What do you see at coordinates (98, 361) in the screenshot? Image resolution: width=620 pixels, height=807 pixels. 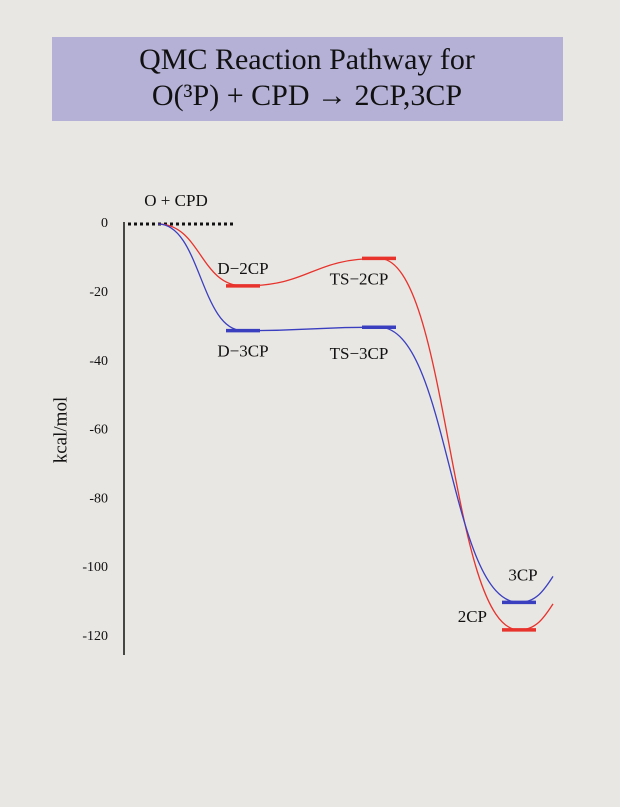 I see `y-tick-label: -40` at bounding box center [98, 361].